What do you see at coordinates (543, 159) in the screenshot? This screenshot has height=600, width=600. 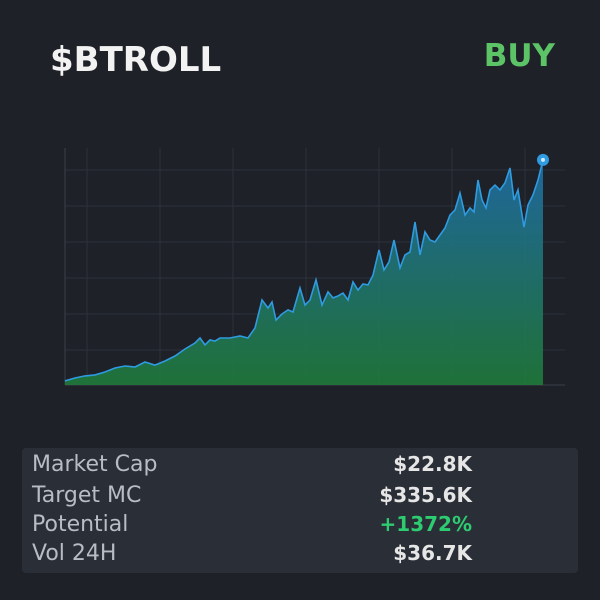 I see `last-point-core` at bounding box center [543, 159].